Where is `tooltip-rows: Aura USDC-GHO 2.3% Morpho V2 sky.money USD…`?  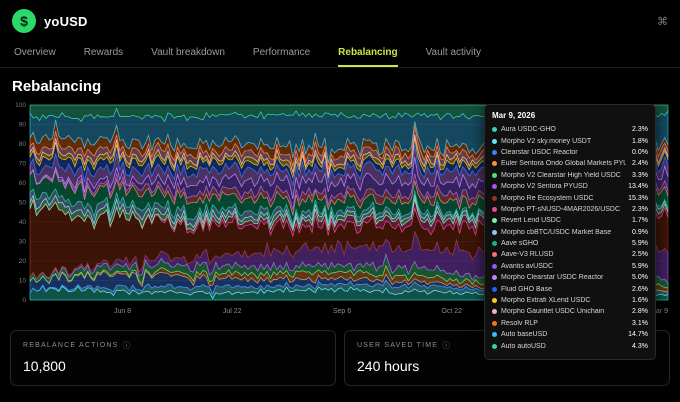
tooltip-rows: Aura USDC-GHO 2.3% Morpho V2 sky.money USD… is located at coordinates (570, 238).